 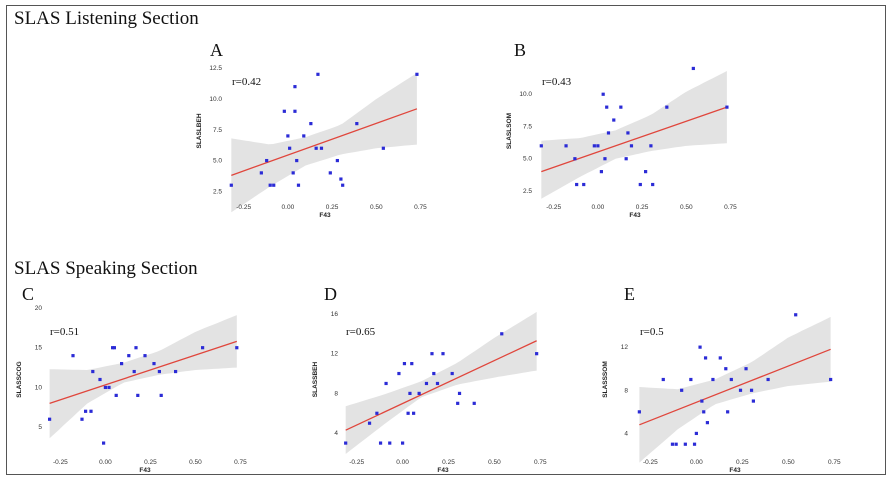 I want to click on panel-letter: C, so click(x=28, y=294).